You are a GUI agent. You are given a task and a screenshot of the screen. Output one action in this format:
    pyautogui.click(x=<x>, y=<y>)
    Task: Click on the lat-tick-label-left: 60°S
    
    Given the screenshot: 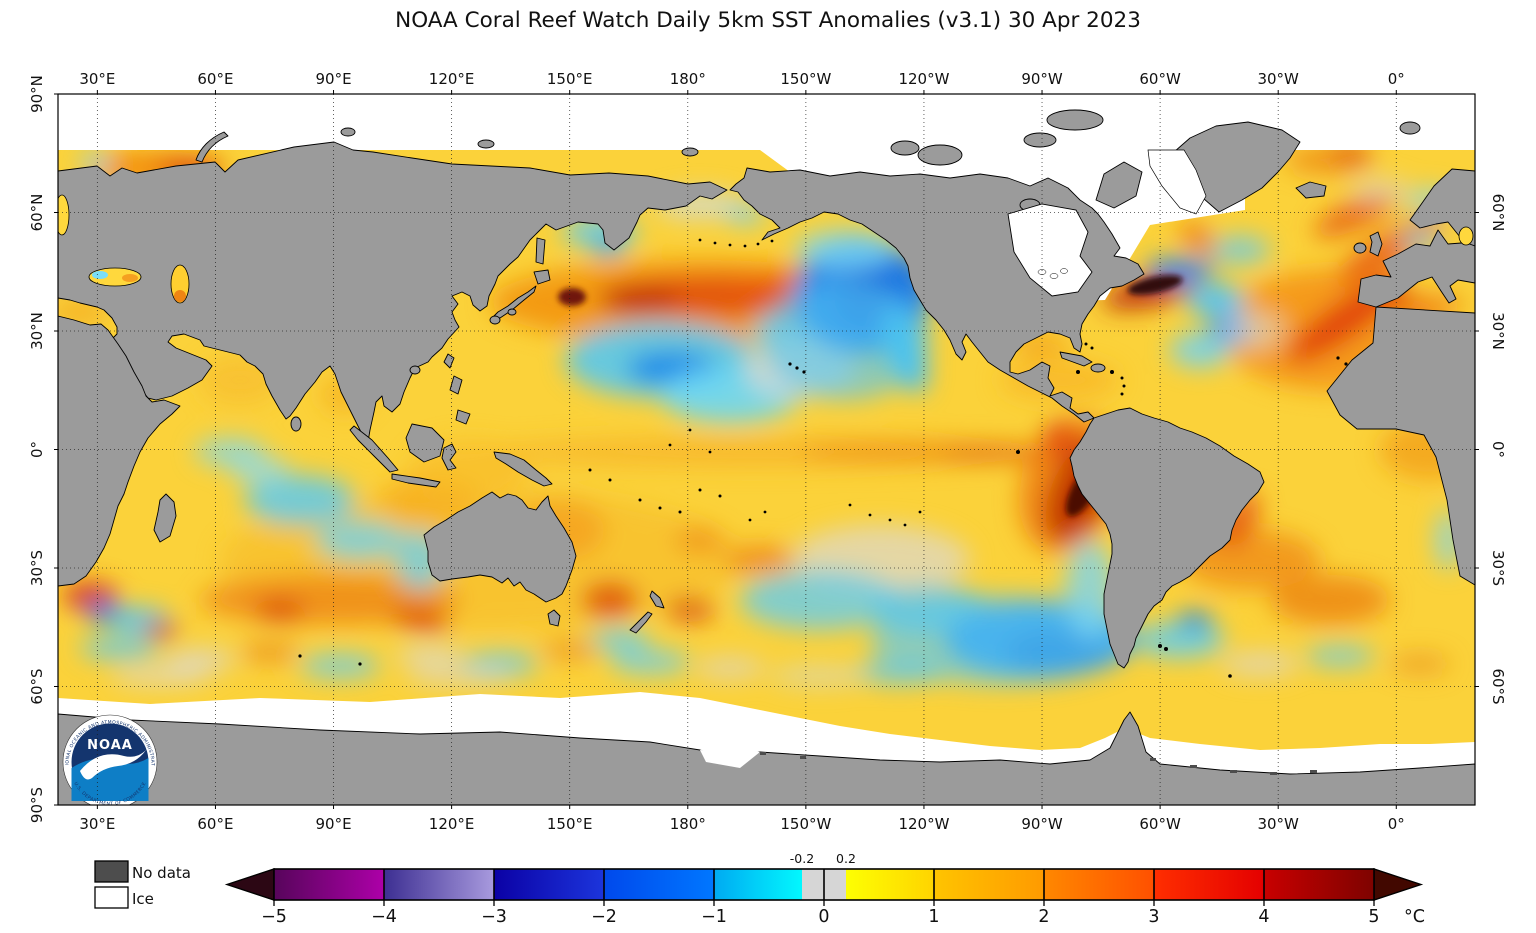 What is the action you would take?
    pyautogui.click(x=37, y=686)
    